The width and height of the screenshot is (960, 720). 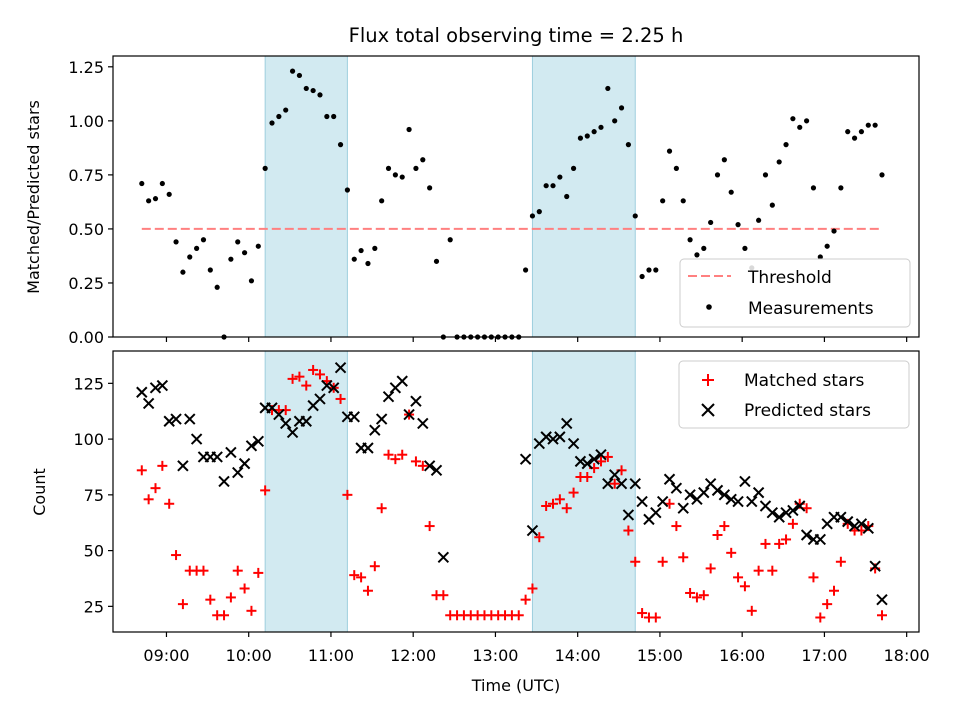 What do you see at coordinates (86, 229) in the screenshot?
I see `top-y-tick-label: 0.50` at bounding box center [86, 229].